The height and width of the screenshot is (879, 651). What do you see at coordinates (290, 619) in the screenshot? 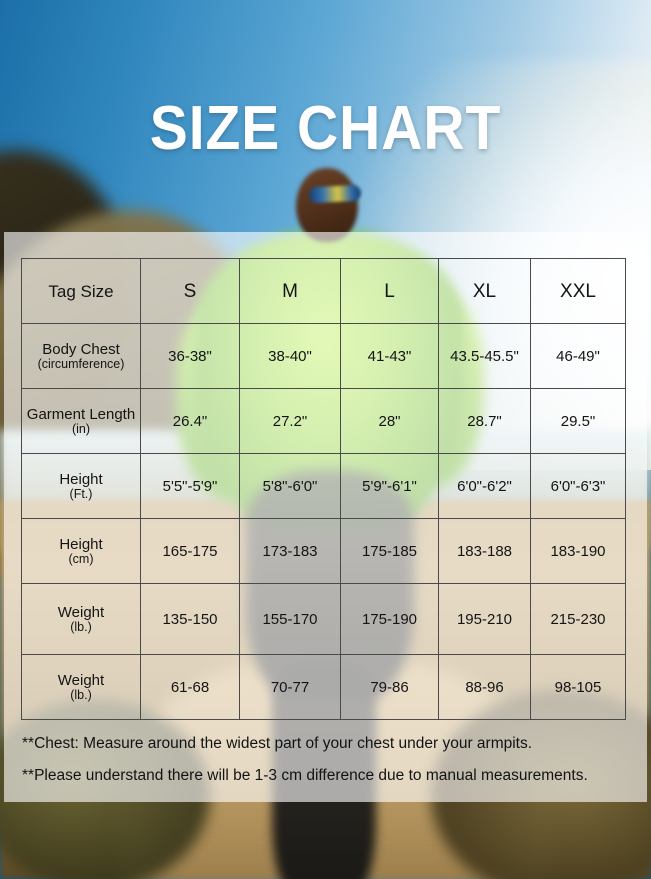
I see `cell-weight-lb-m: 155-170` at bounding box center [290, 619].